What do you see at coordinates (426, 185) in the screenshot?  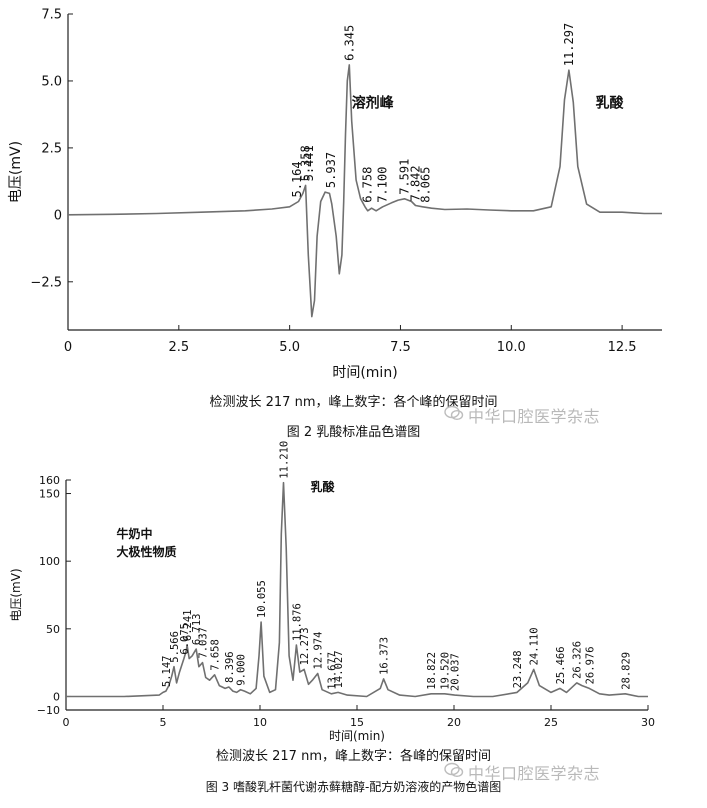 I see `peak-label: 8.065` at bounding box center [426, 185].